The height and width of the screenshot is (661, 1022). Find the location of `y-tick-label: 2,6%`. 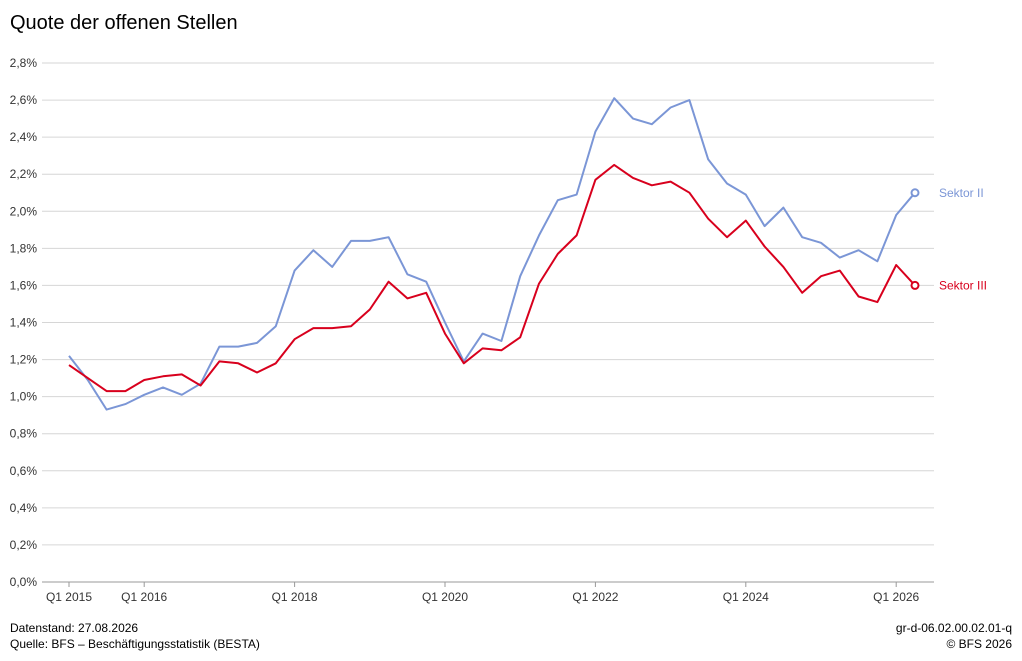

y-tick-label: 2,6% is located at coordinates (24, 100).